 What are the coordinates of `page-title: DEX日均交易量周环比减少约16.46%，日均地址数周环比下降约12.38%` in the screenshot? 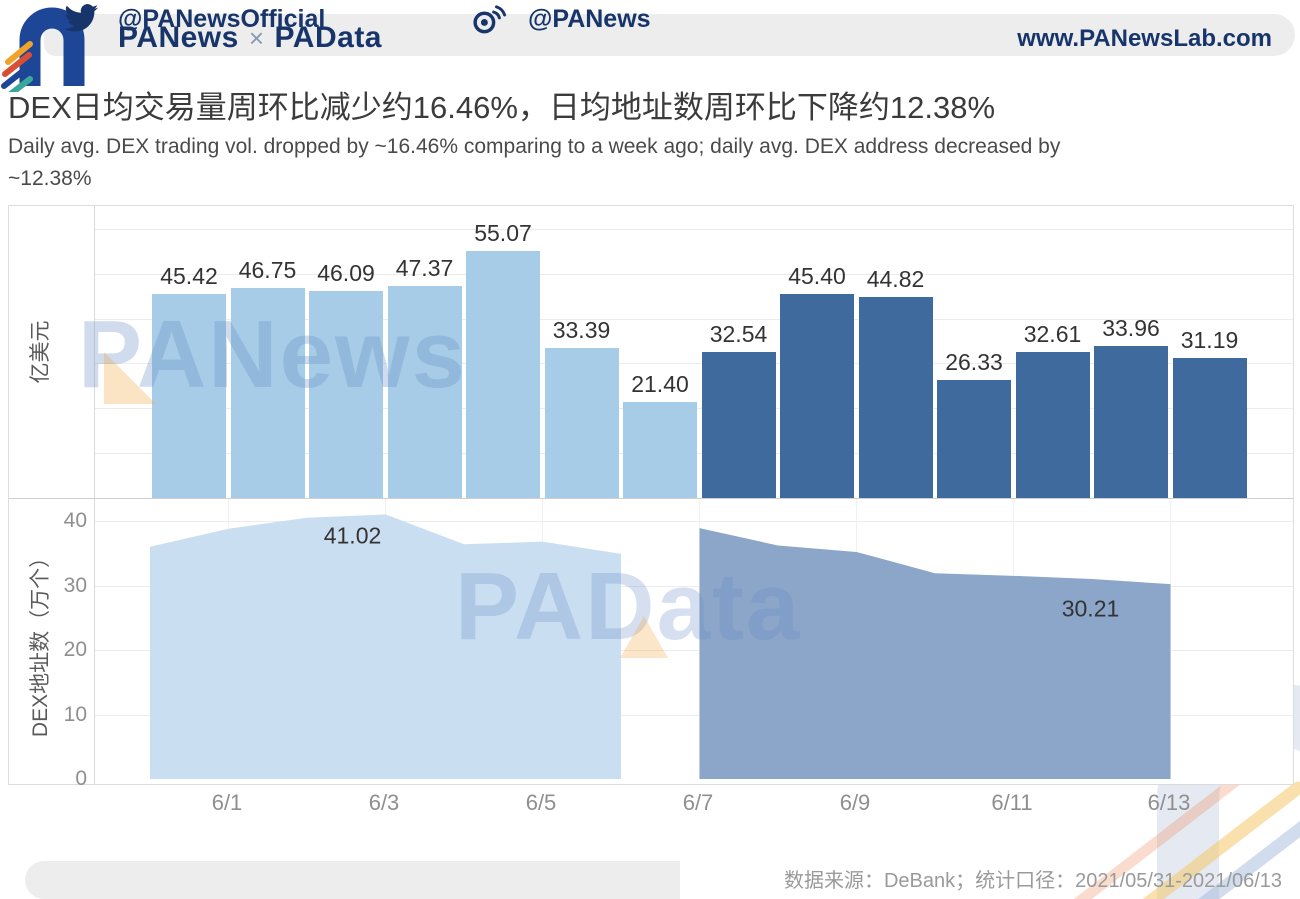 It's located at (502, 107).